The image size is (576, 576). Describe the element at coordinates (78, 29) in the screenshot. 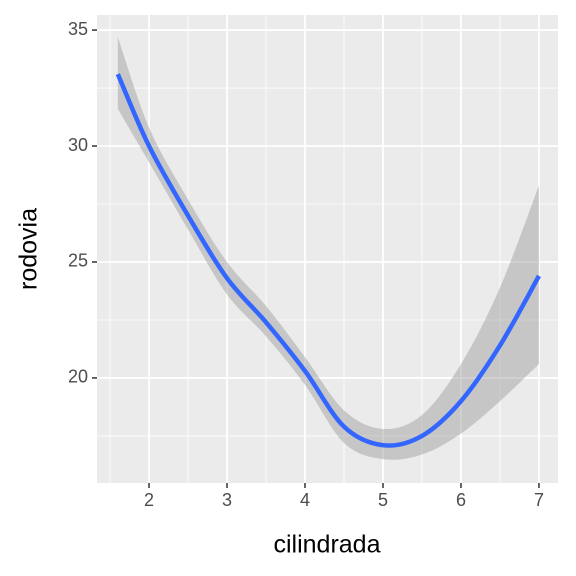

I see `y-tick-label: 35` at that location.